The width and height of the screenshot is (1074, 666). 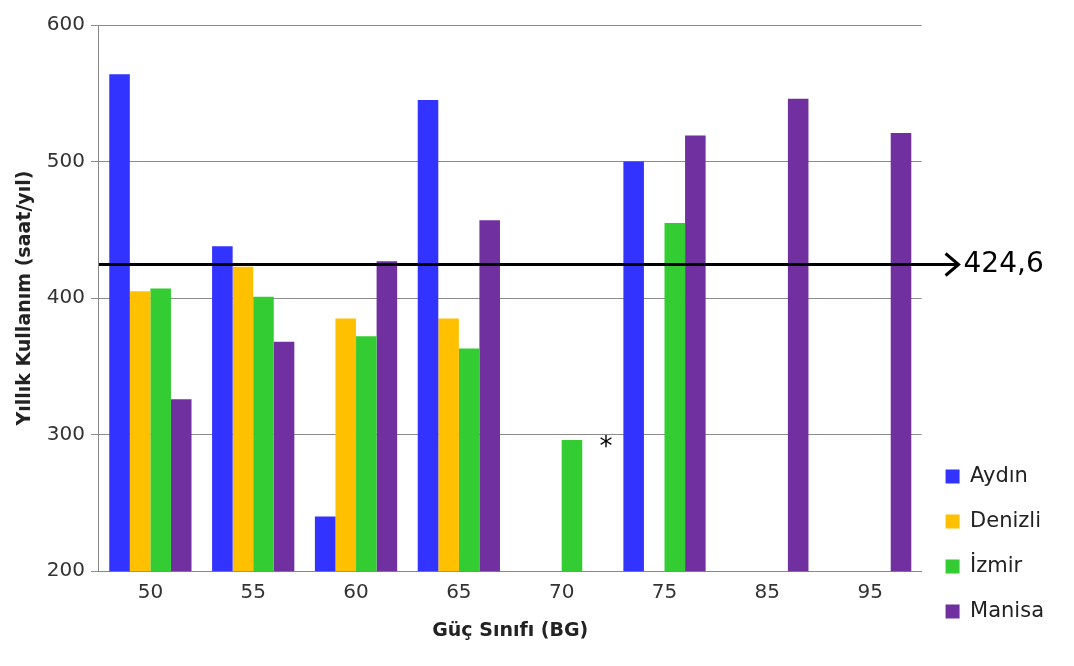 What do you see at coordinates (65, 569) in the screenshot?
I see `y-tick-label: 200` at bounding box center [65, 569].